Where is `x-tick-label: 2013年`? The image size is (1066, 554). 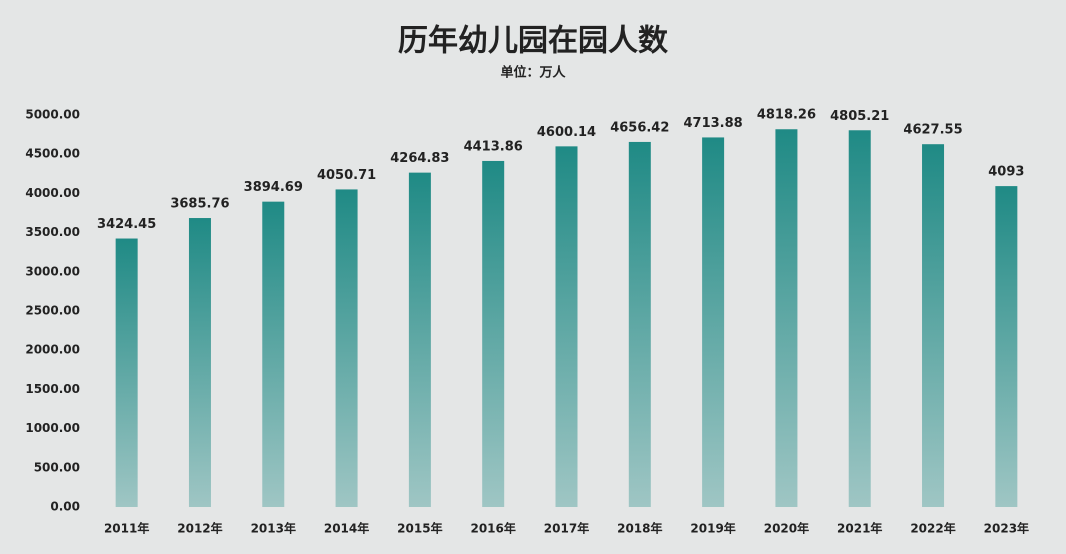
x-tick-label: 2013年 is located at coordinates (273, 528).